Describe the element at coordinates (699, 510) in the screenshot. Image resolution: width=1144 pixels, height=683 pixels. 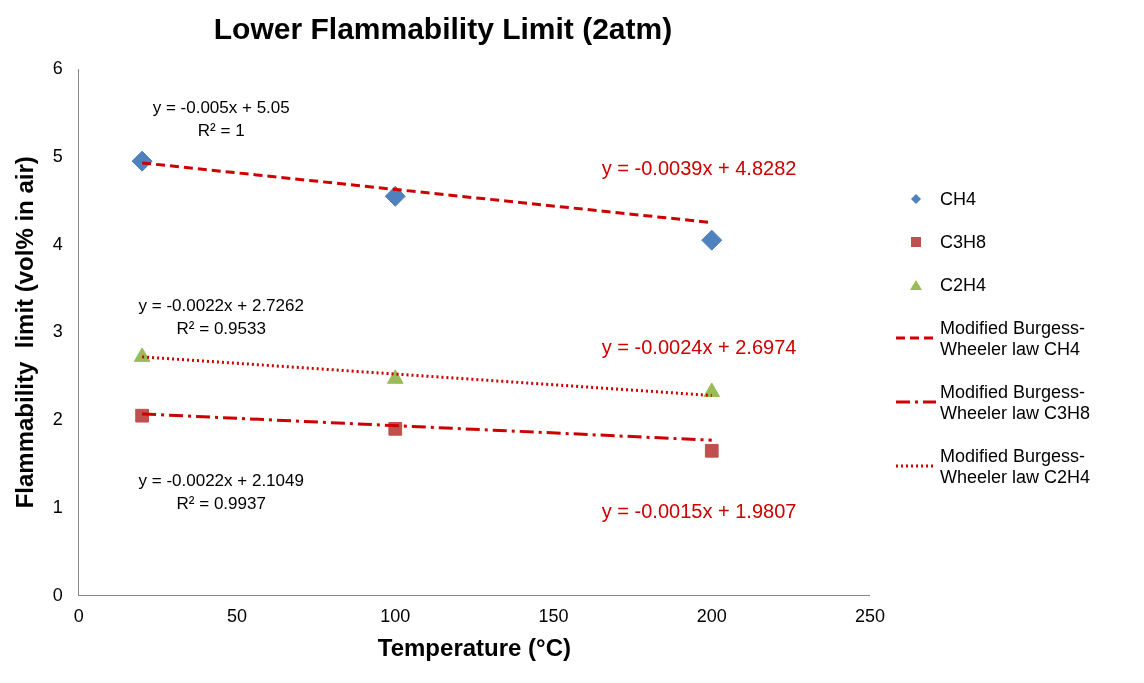
I see `annotation: y = -0.0015x + 1.9807` at that location.